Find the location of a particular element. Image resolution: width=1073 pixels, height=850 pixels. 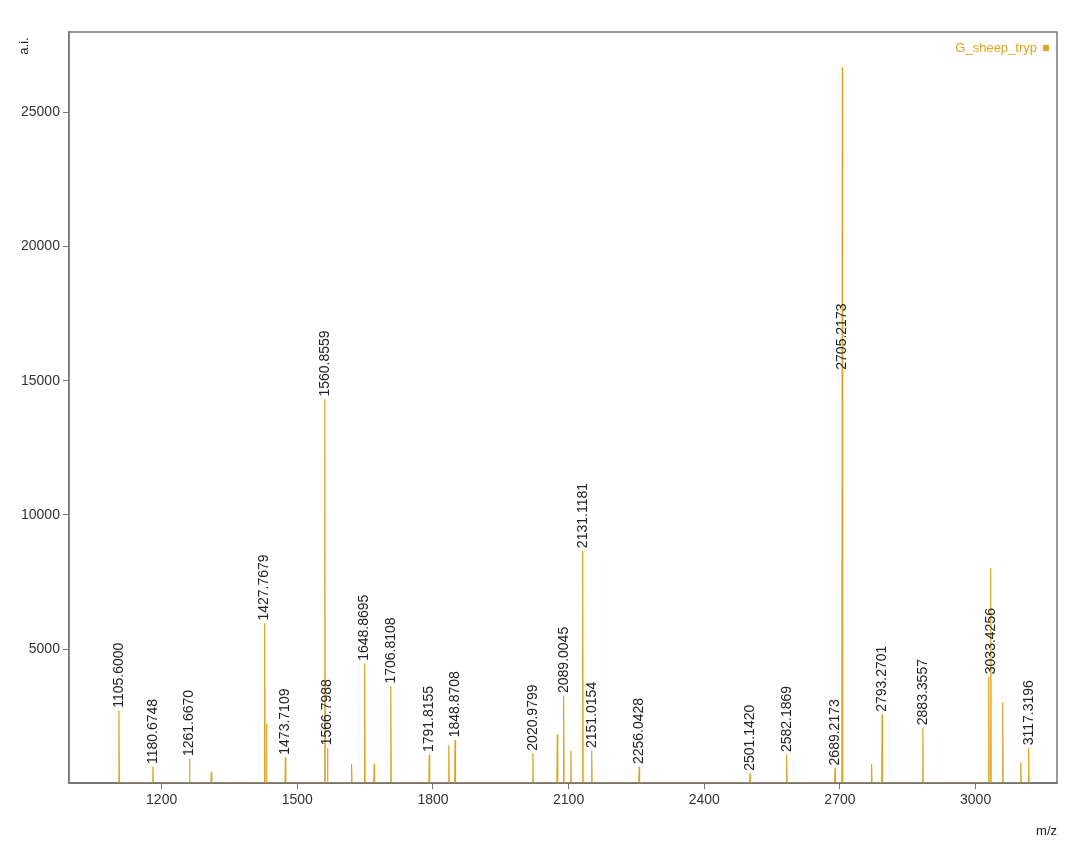

y-axis-title: a.i. is located at coordinates (23, 46).